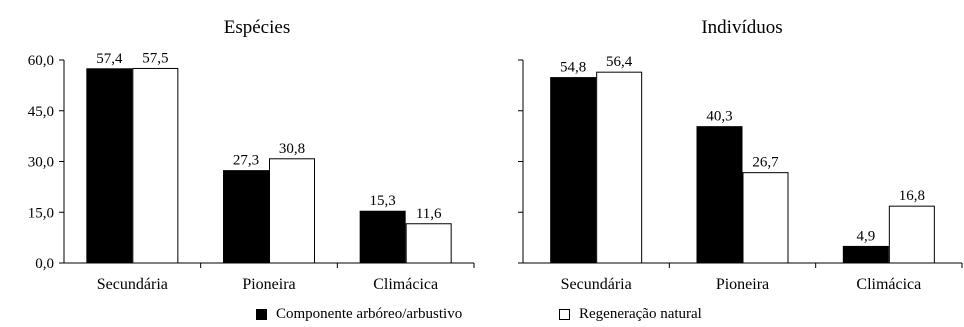 Image resolution: width=964 pixels, height=327 pixels. I want to click on legend-swatch-black-icon, so click(261, 314).